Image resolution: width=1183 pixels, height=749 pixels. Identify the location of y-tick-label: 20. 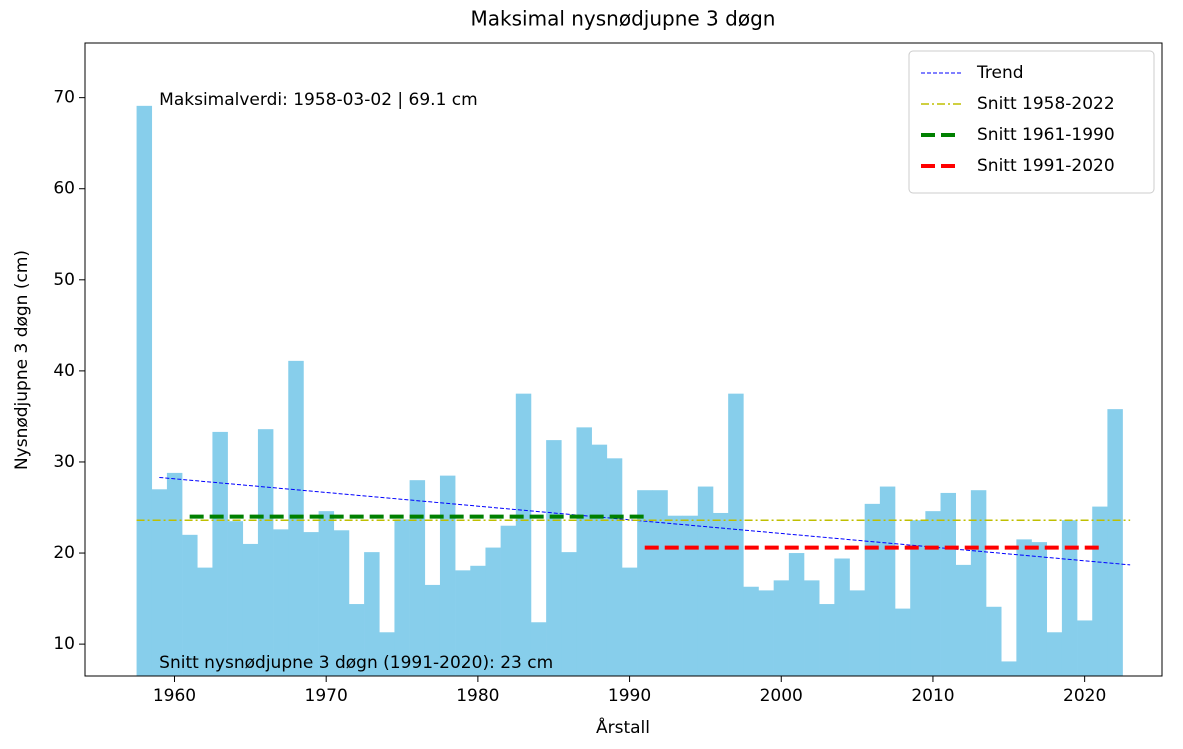
(64, 553).